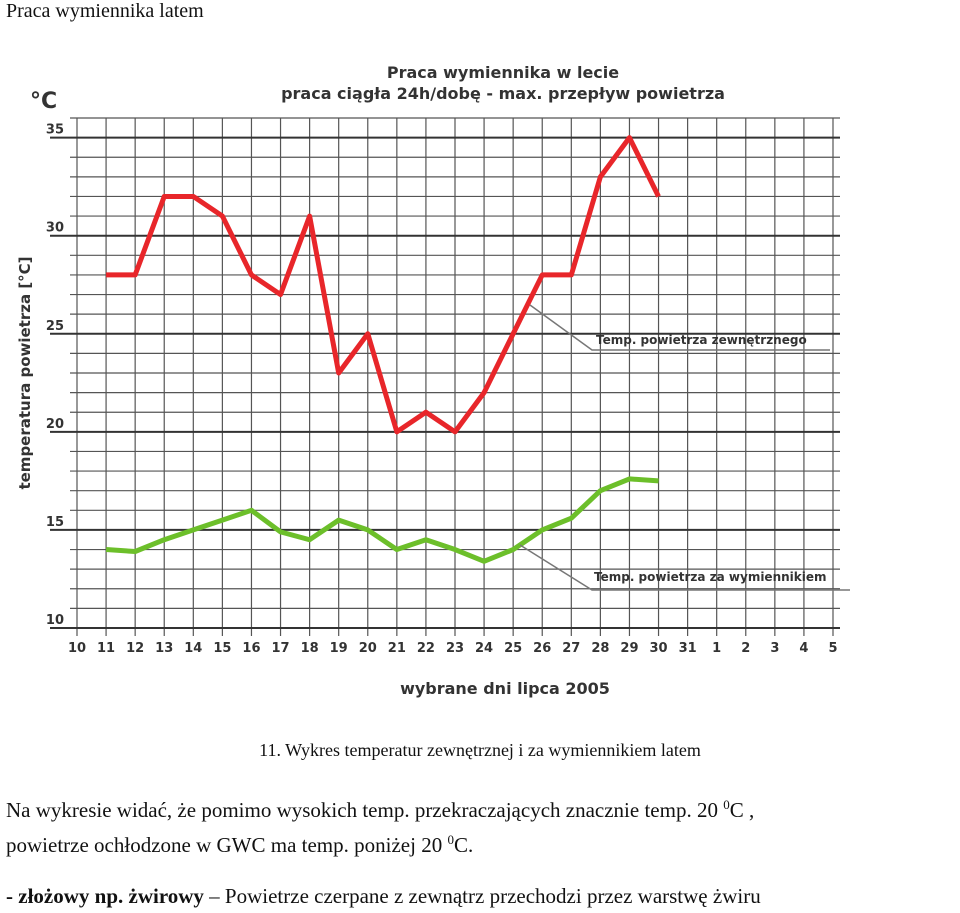 The width and height of the screenshot is (960, 913). I want to click on x-tick-label: 23, so click(455, 648).